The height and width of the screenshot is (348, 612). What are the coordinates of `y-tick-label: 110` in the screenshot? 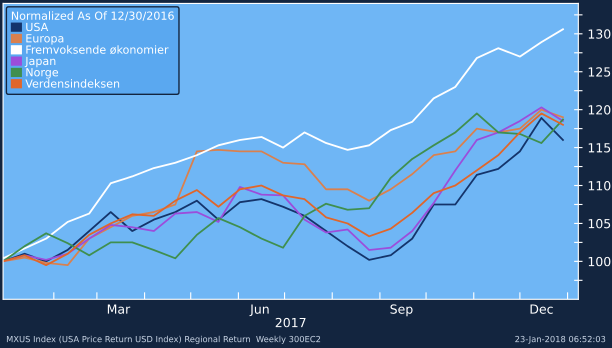 It's located at (599, 185).